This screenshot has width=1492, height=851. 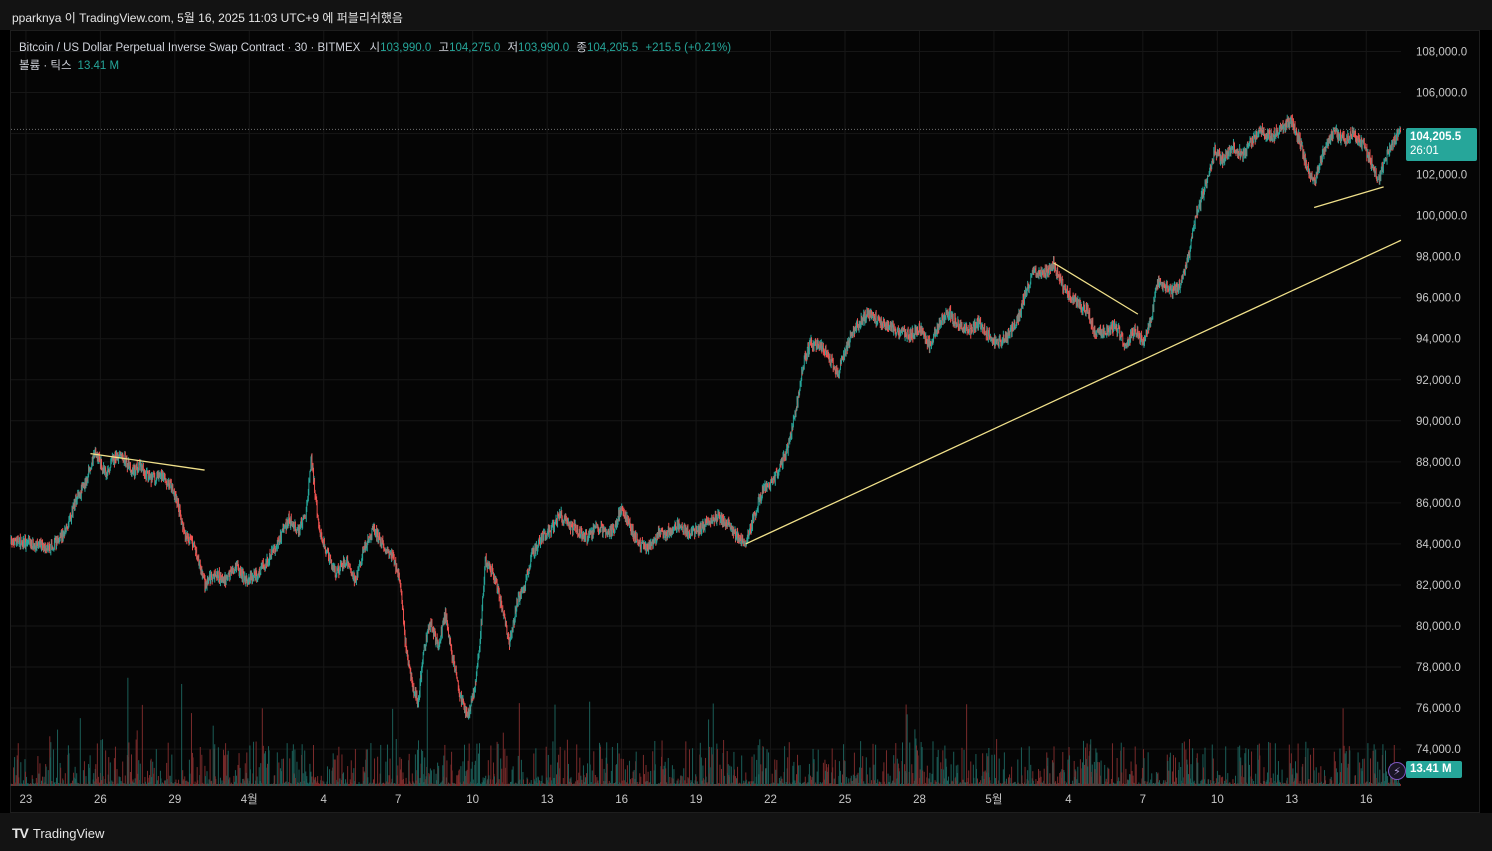 What do you see at coordinates (746, 15) in the screenshot?
I see `top-bar` at bounding box center [746, 15].